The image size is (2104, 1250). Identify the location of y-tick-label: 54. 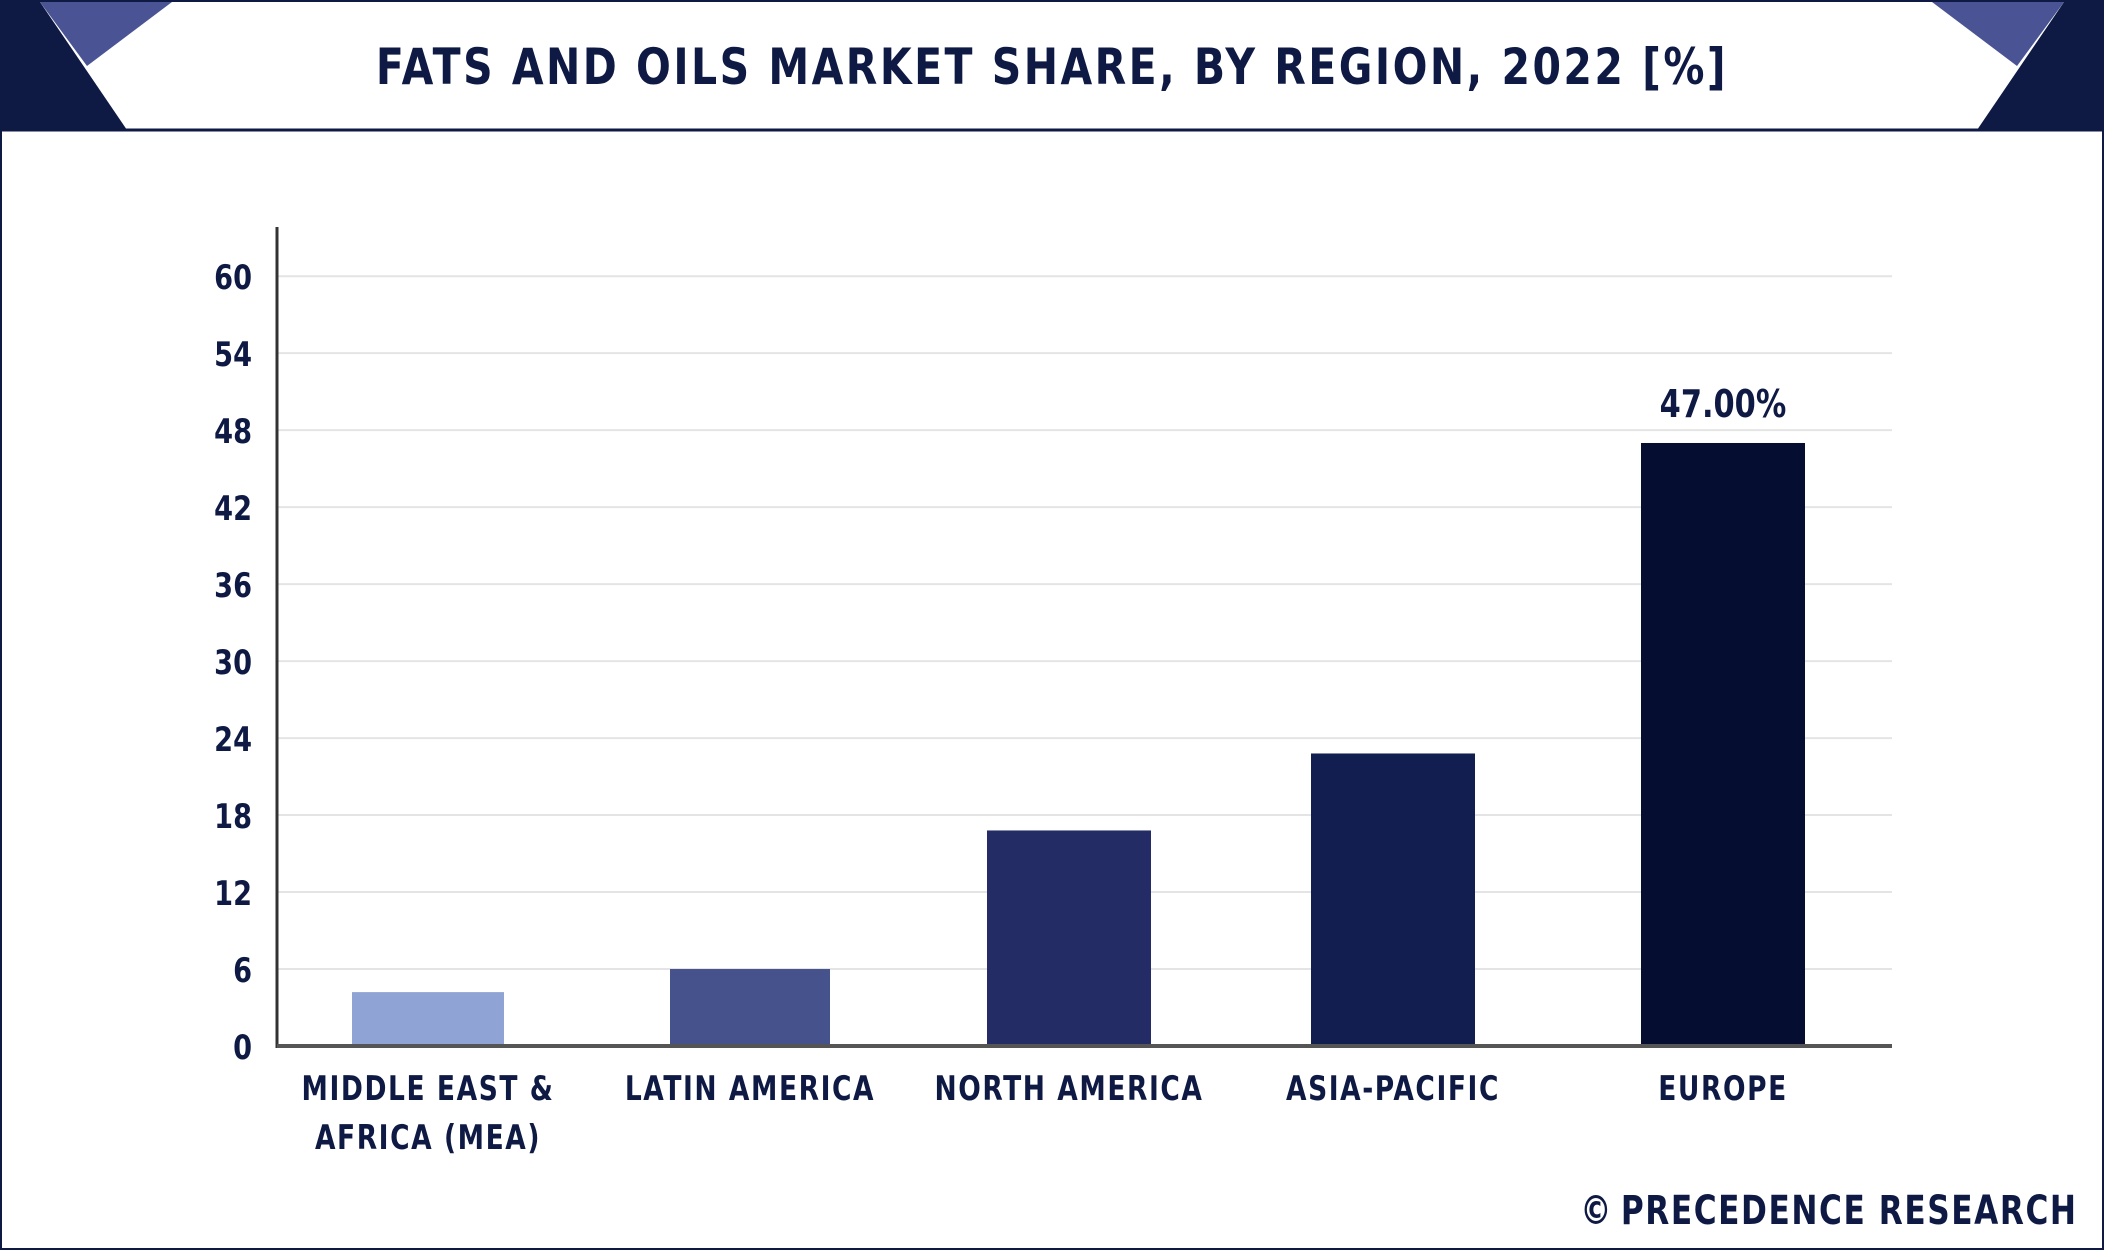
(233, 355).